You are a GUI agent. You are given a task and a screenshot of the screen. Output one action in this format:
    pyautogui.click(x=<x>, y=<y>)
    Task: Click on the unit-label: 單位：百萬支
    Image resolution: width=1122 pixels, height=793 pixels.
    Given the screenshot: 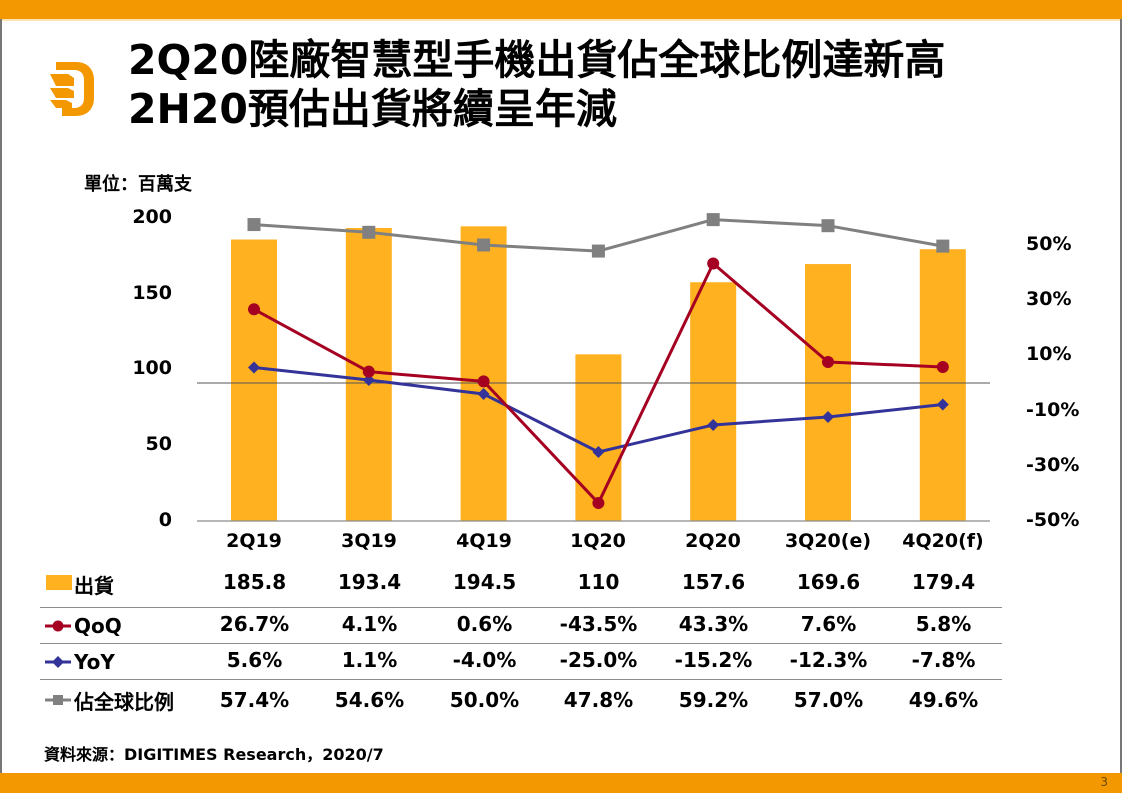 What is the action you would take?
    pyautogui.click(x=138, y=184)
    